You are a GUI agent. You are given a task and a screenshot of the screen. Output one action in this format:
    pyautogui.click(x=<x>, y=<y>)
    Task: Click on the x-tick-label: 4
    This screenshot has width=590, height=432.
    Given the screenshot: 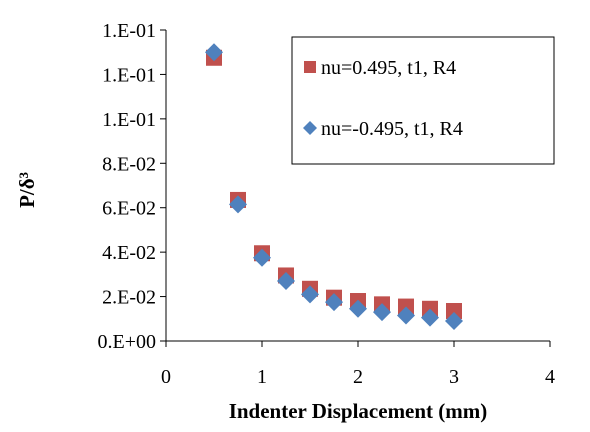 What is the action you would take?
    pyautogui.click(x=550, y=377)
    